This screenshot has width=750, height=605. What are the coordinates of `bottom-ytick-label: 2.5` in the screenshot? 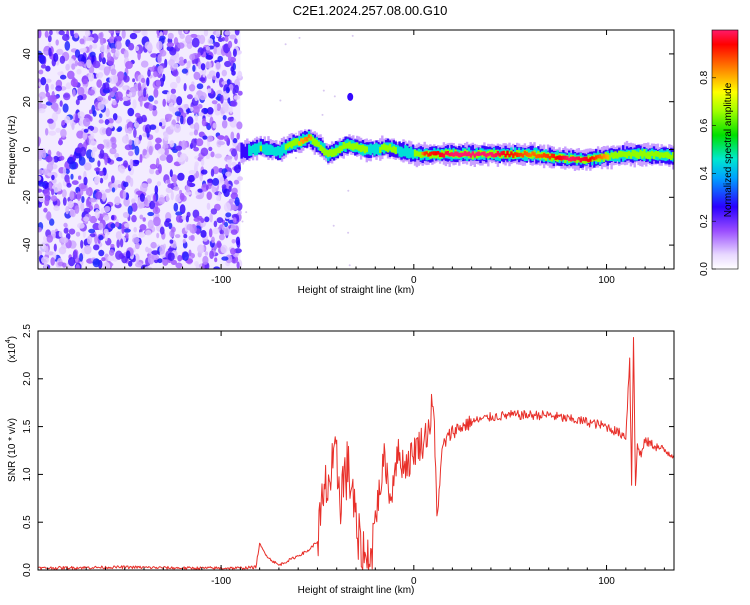 It's located at (27, 331).